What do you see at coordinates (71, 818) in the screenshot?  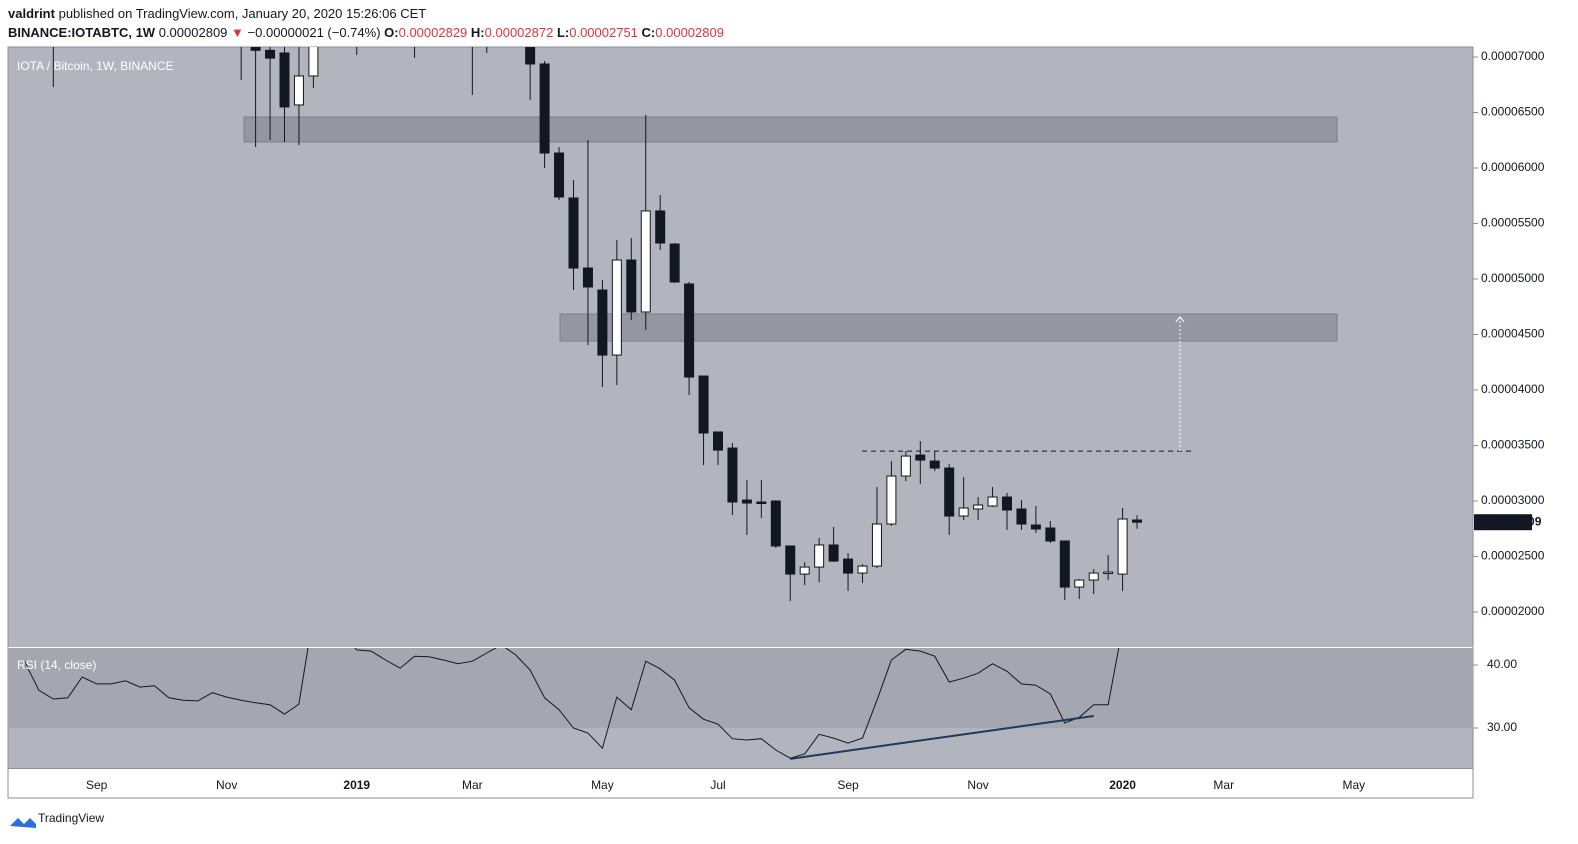 I see `brand: TradingView` at bounding box center [71, 818].